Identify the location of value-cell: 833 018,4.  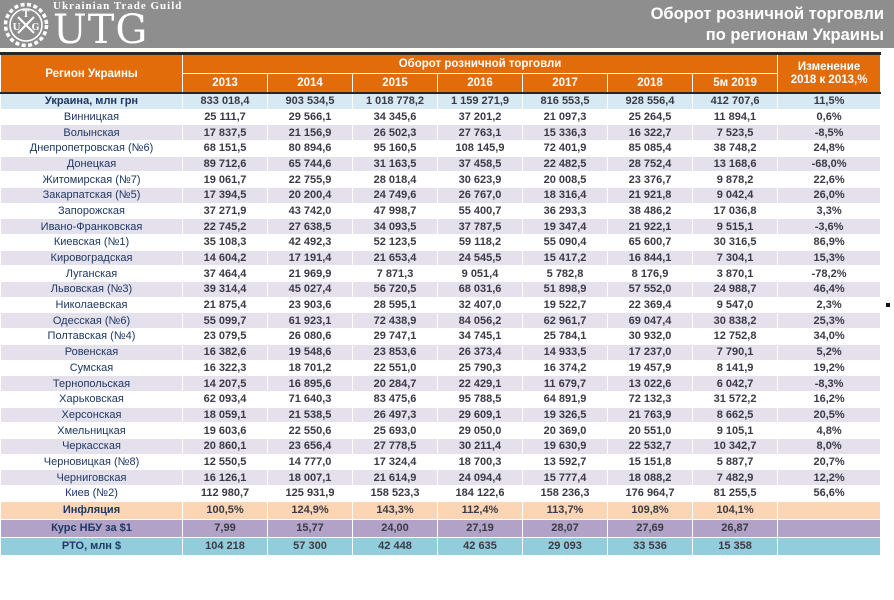
(225, 101).